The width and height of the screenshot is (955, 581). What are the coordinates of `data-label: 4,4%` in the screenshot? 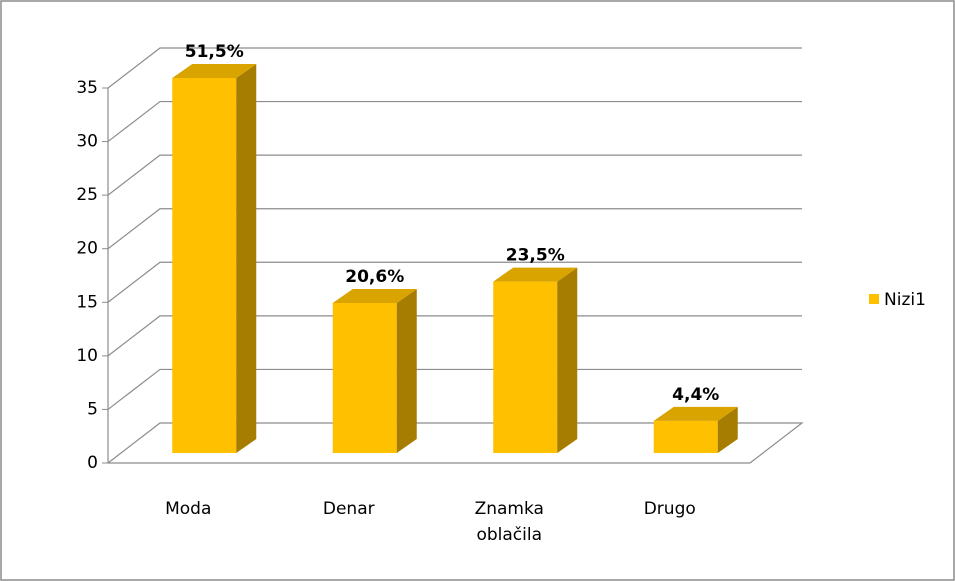 It's located at (695, 395).